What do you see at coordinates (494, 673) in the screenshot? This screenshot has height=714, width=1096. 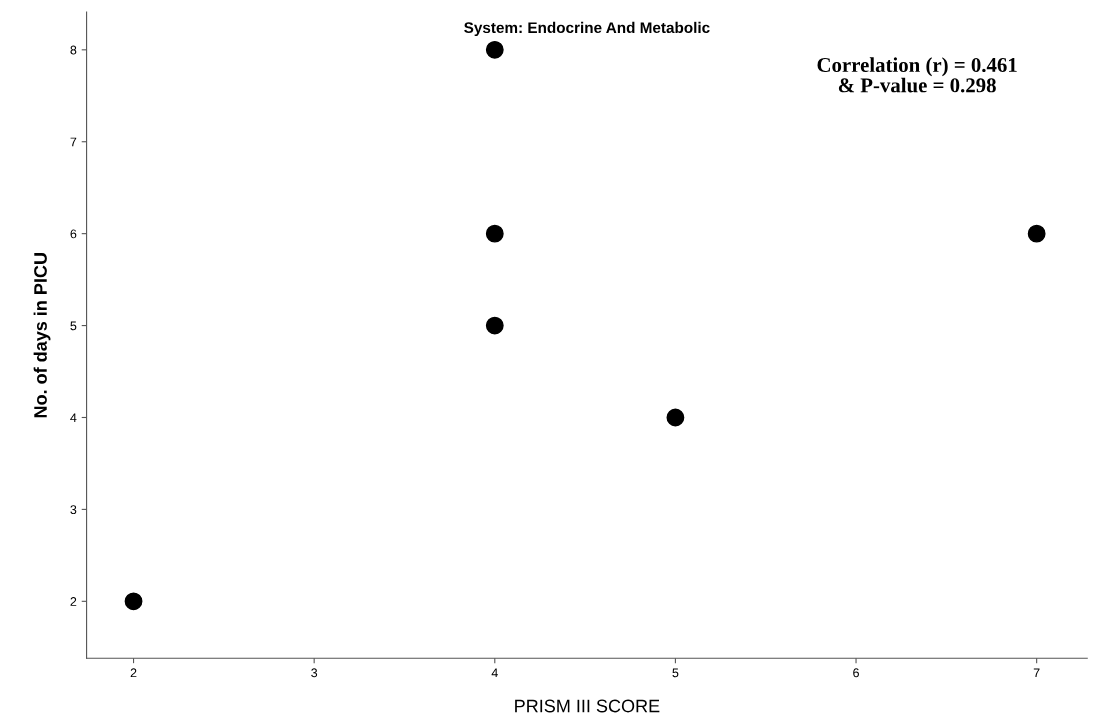 I see `x-tick-label: 4` at bounding box center [494, 673].